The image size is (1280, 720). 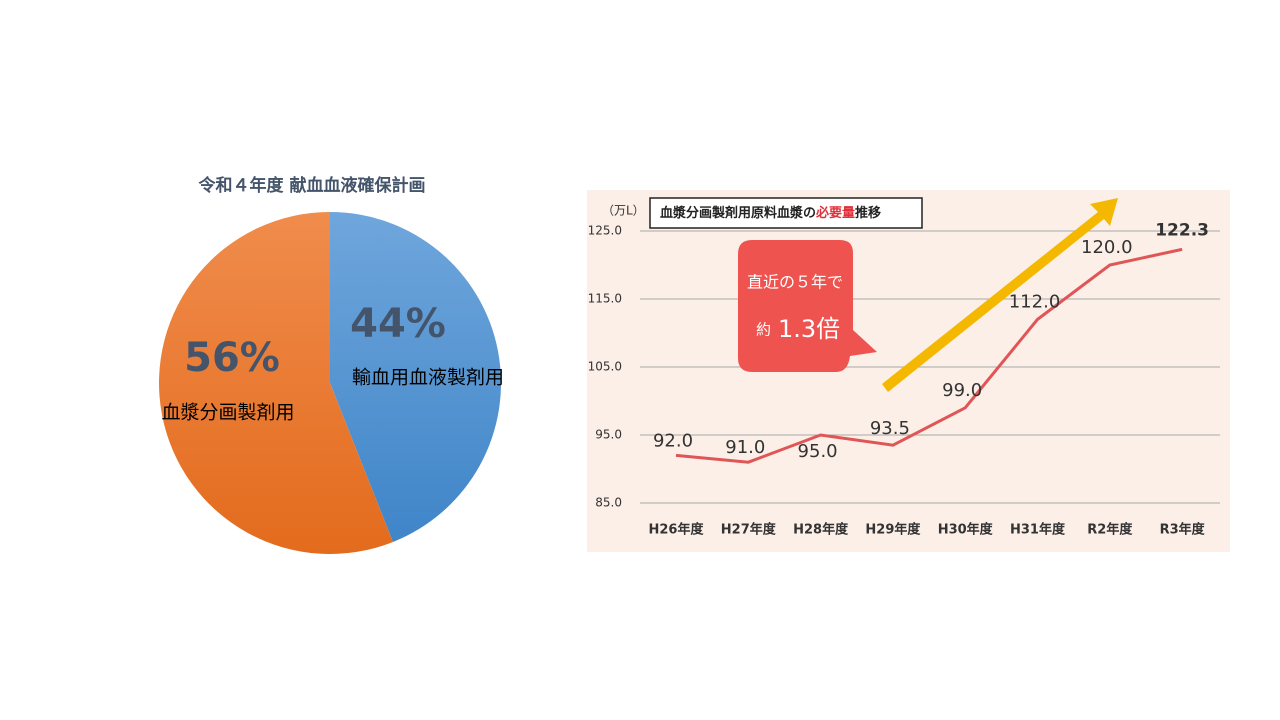 What do you see at coordinates (1110, 530) in the screenshot?
I see `x-tick-label: R2年度` at bounding box center [1110, 530].